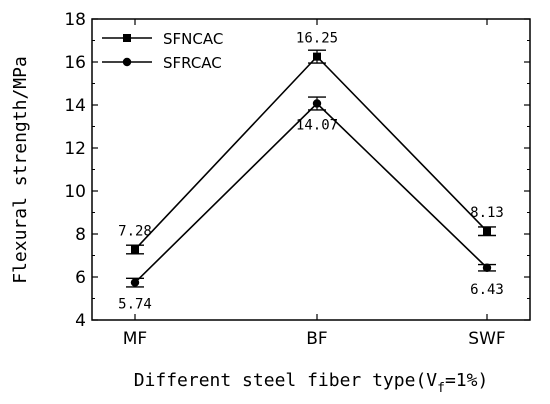  I want to click on data-label-sfncac: 7.28, so click(135, 231).